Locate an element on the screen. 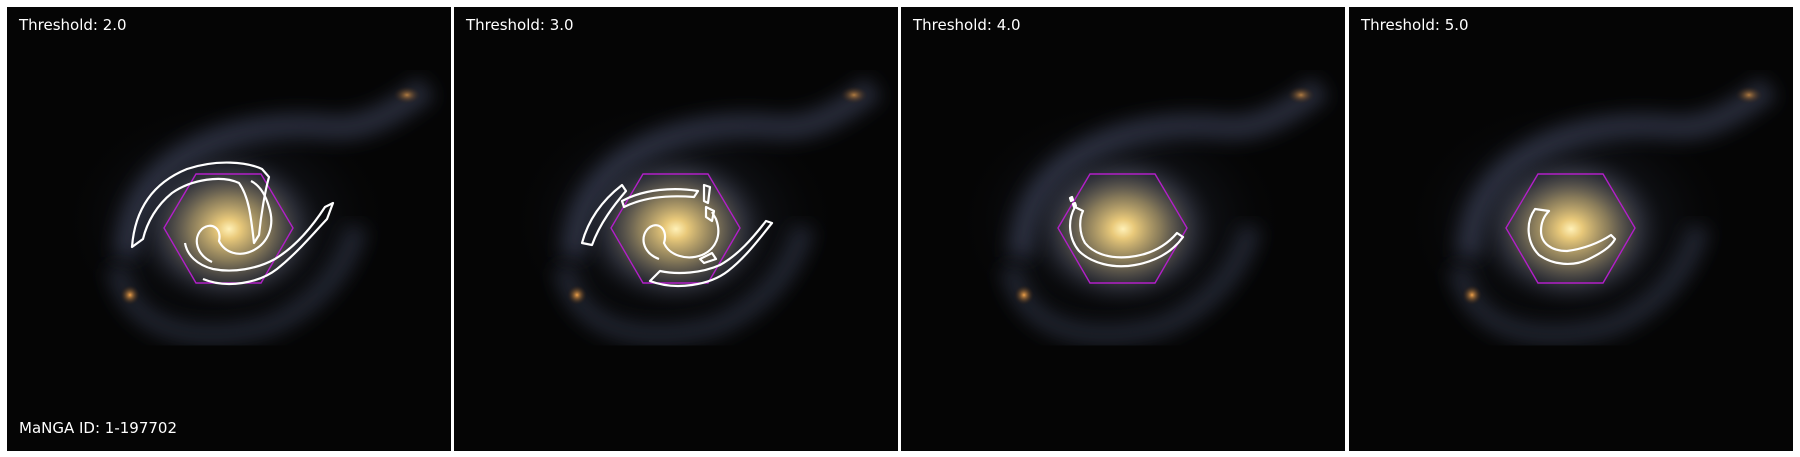 Image resolution: width=1800 pixels, height=457 pixels. threshold-label: Threshold: 2.0 is located at coordinates (73, 25).